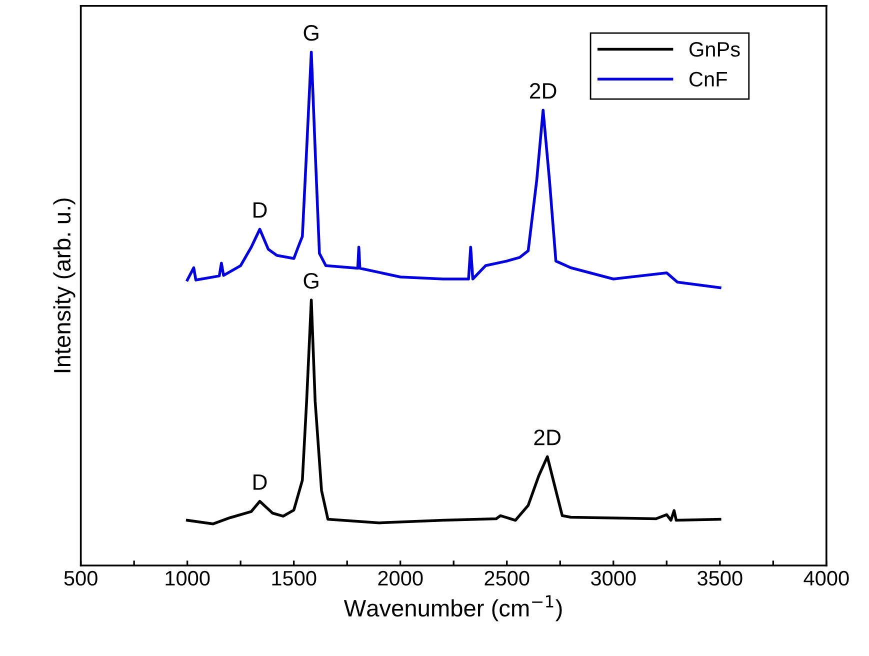 The image size is (869, 656). I want to click on legend-label: GnPs, so click(715, 49).